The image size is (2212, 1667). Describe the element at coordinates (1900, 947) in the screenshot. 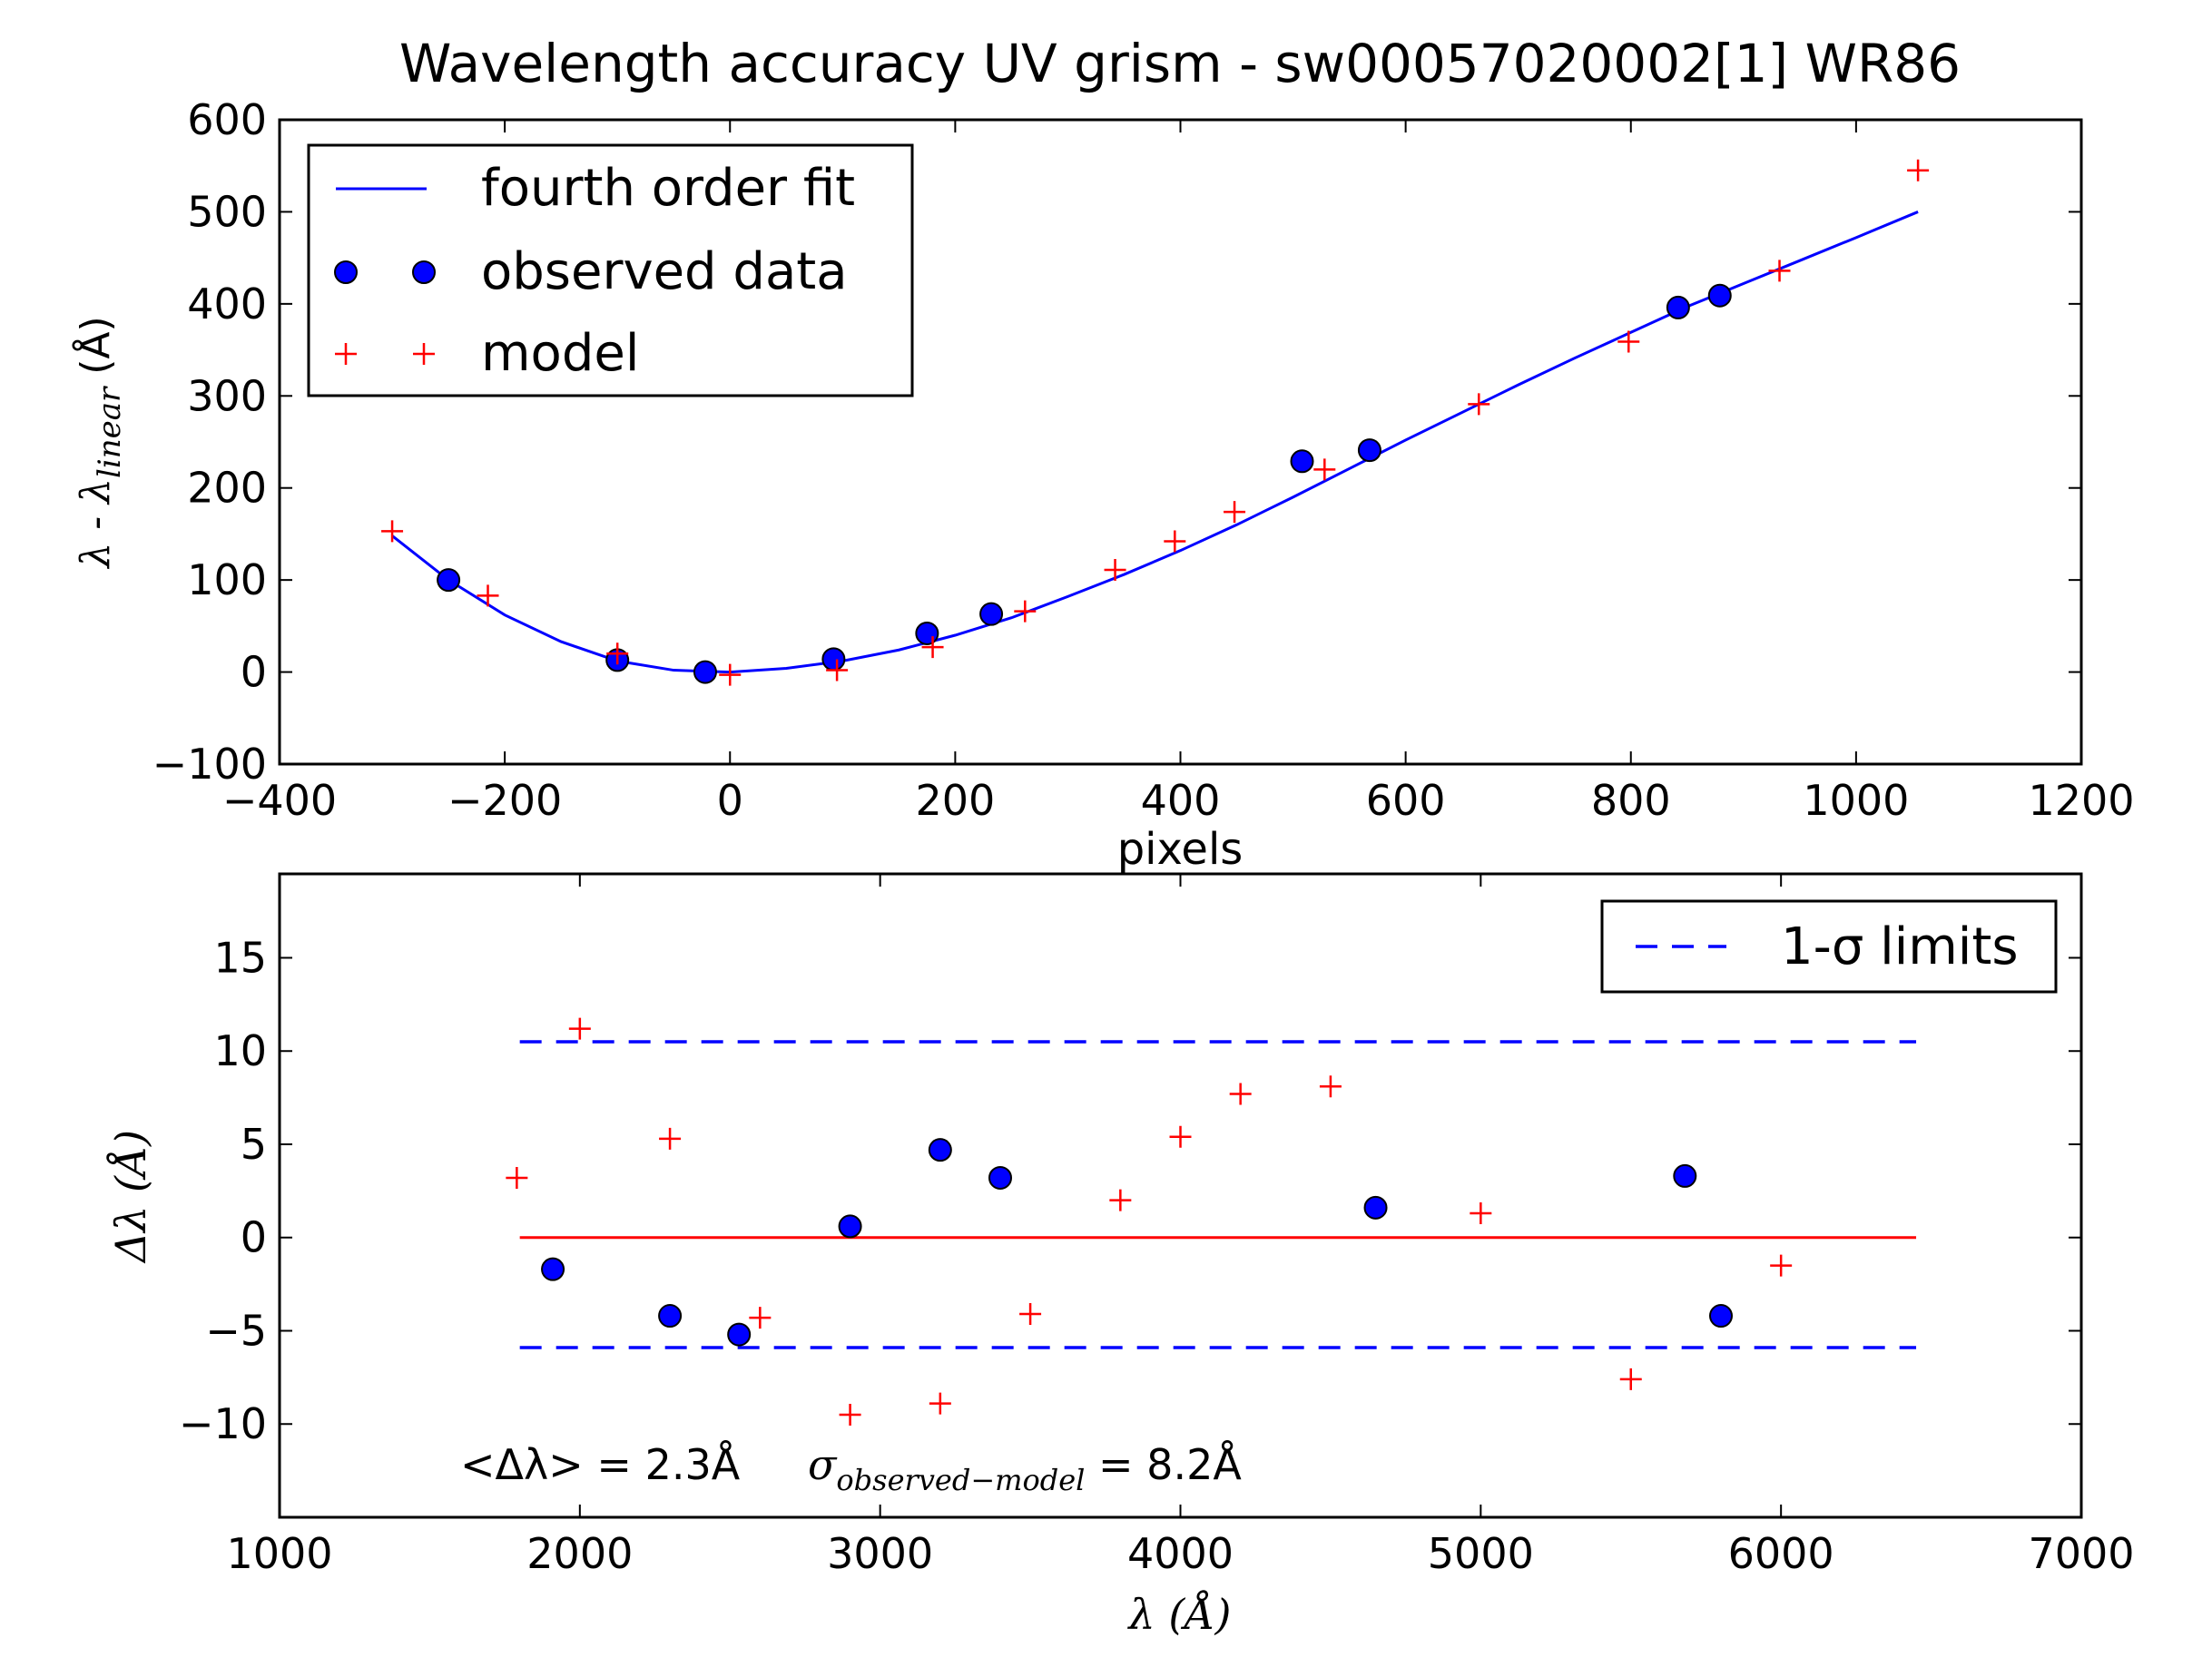

I see `legend-label-sigma: 1-σ limits` at that location.